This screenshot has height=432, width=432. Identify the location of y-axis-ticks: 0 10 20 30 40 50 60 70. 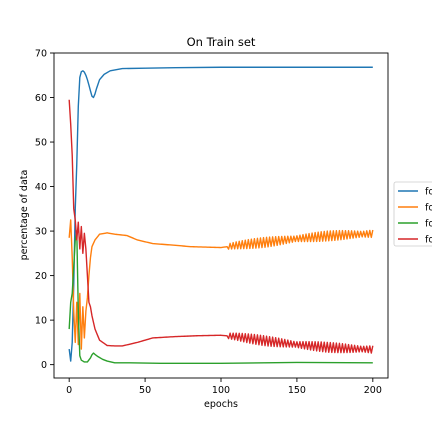
(44, 210).